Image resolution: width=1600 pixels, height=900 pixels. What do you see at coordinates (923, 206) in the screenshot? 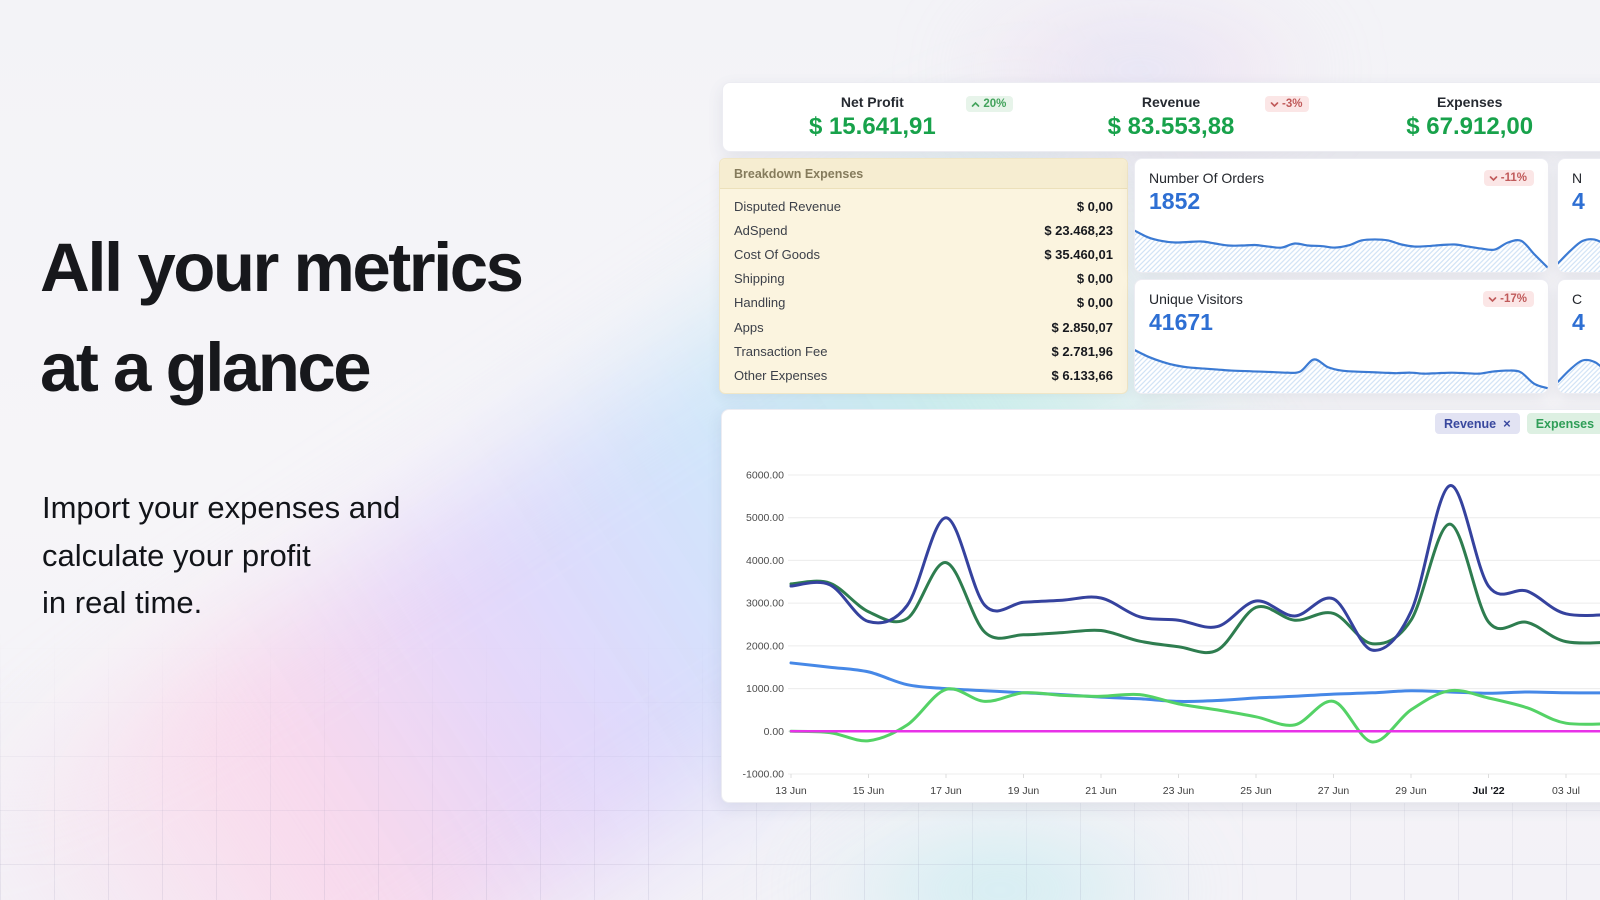
I see `breakdown-row: Disputed Revenue $ 0,00` at bounding box center [923, 206].